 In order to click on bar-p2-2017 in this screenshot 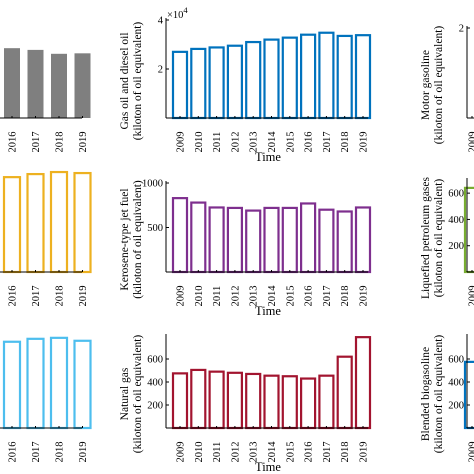, I will do `click(326, 75)`.